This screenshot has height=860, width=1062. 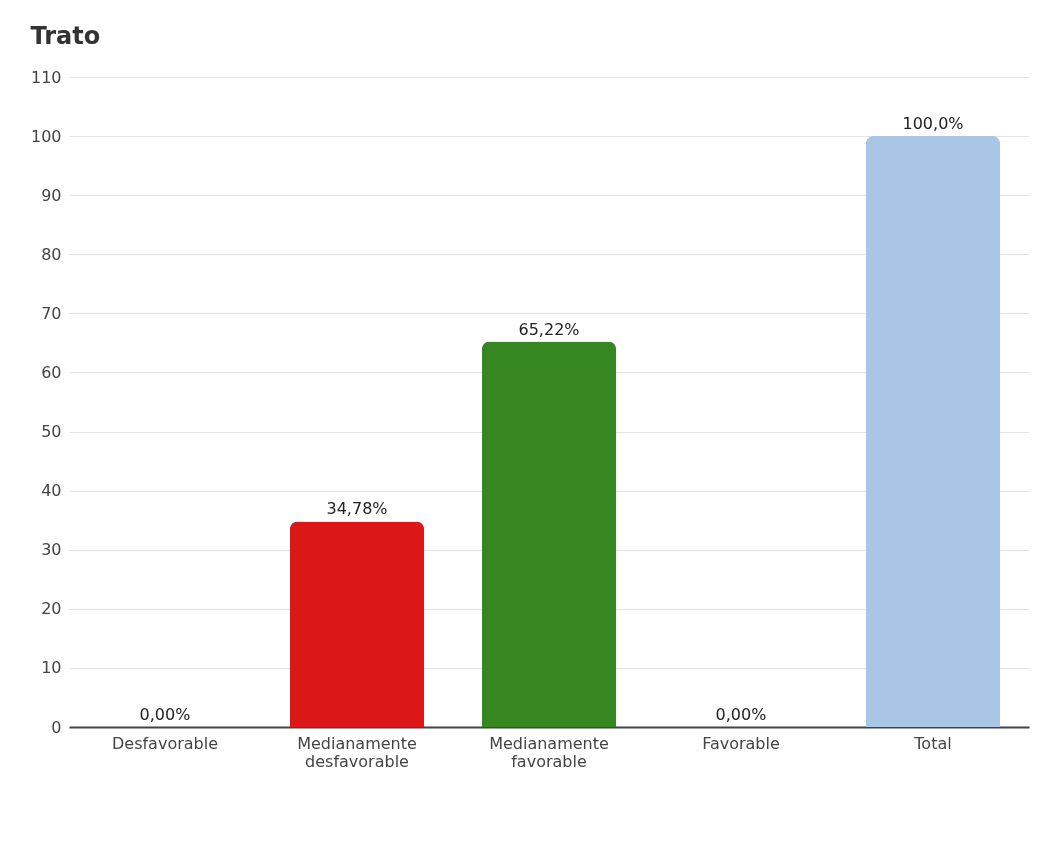 What do you see at coordinates (741, 743) in the screenshot?
I see `x-tick-label: Favorable` at bounding box center [741, 743].